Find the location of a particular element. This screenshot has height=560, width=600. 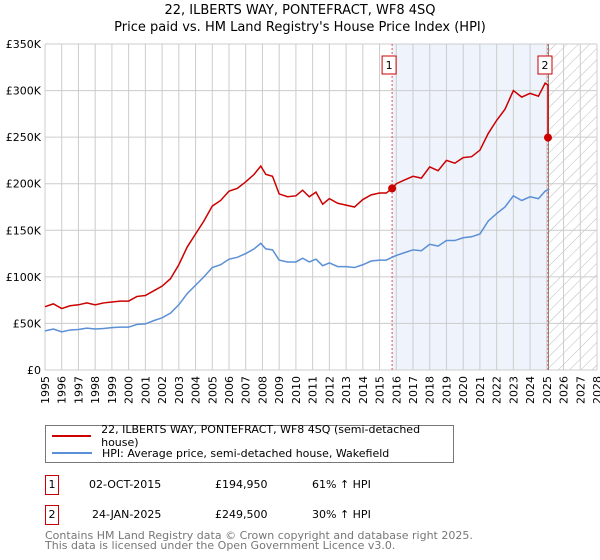

x-tick-label: 2002 is located at coordinates (162, 390).